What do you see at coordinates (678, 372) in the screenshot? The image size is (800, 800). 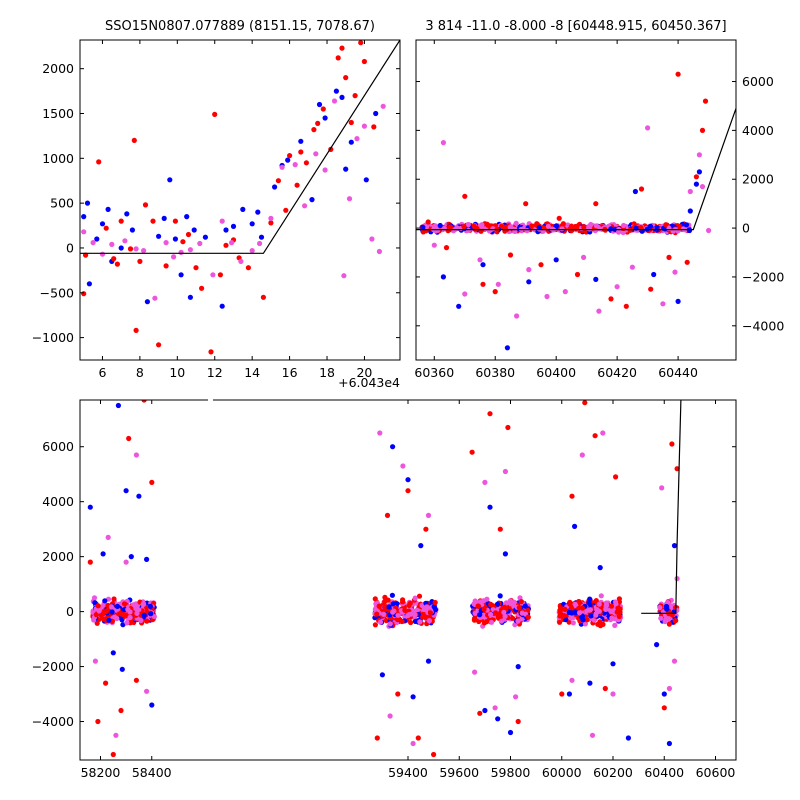 I see `x-tick-label: 60440` at bounding box center [678, 372].